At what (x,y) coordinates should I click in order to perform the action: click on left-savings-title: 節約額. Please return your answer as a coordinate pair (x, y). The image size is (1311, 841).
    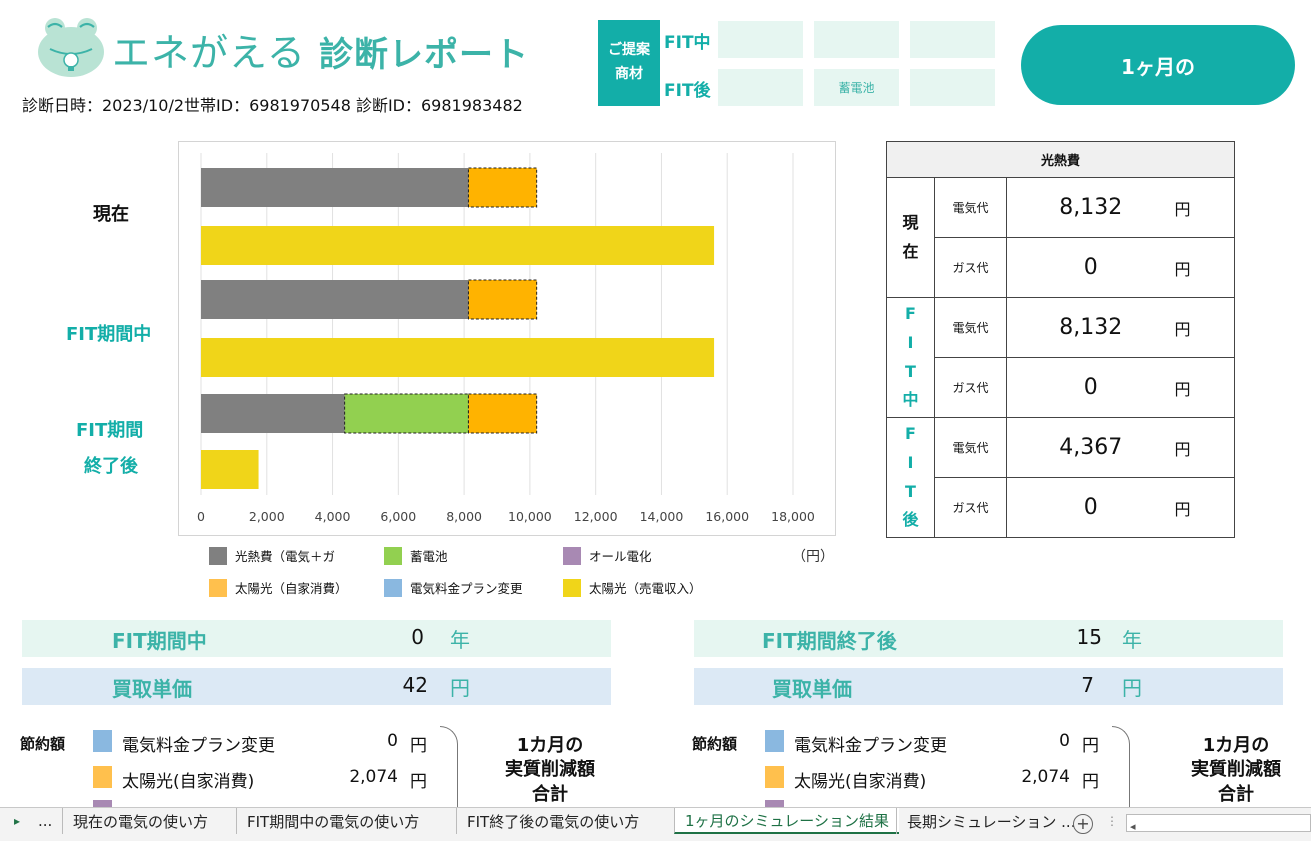
    Looking at the image, I should click on (43, 744).